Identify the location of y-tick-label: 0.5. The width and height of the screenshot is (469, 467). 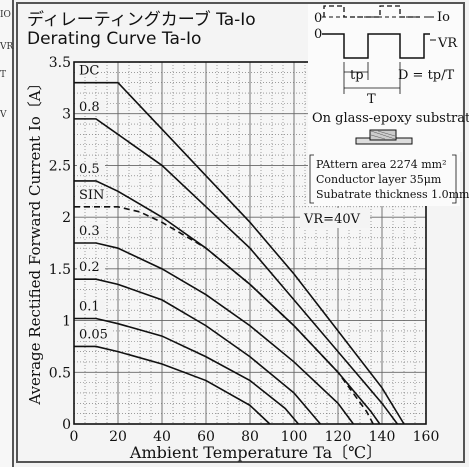
(60, 373).